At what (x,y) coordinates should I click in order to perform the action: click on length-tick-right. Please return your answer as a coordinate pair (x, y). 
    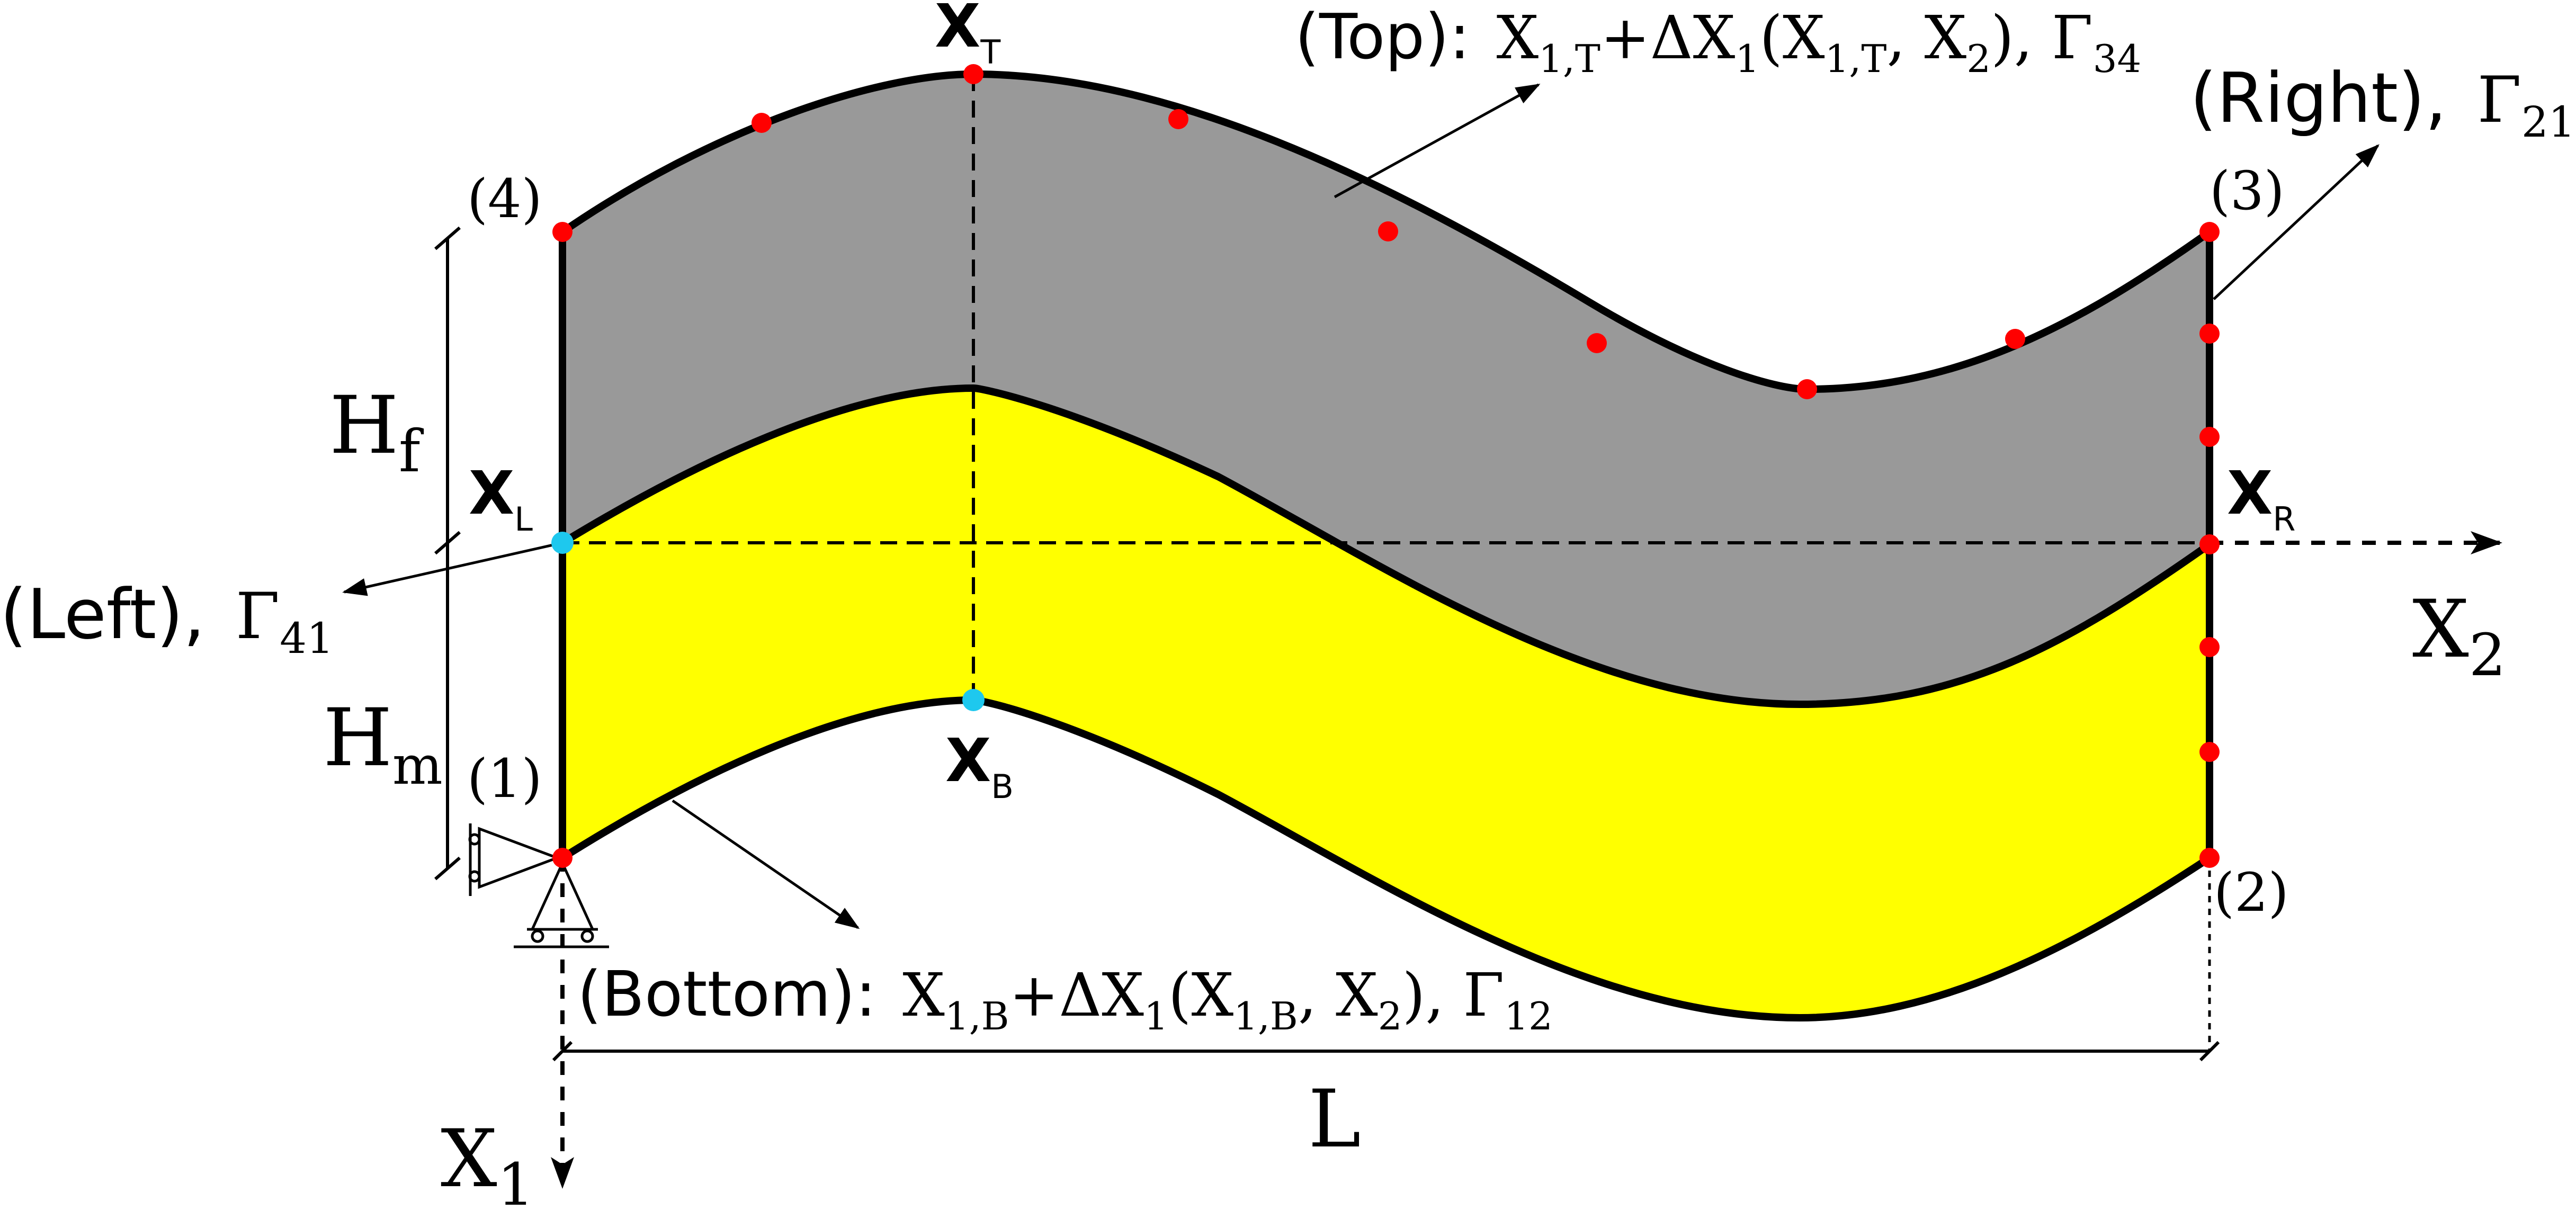
    Looking at the image, I should click on (2209, 1051).